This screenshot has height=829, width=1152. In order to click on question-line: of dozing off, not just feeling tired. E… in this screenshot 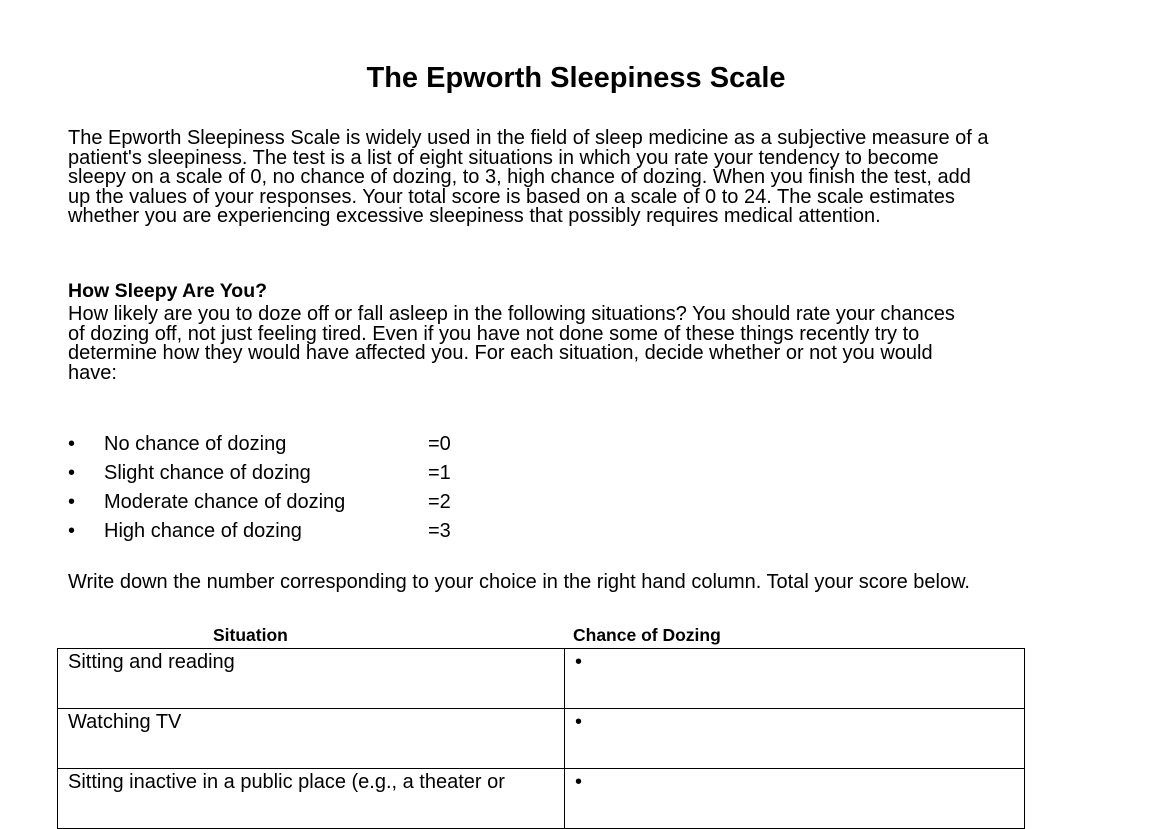, I will do `click(494, 333)`.